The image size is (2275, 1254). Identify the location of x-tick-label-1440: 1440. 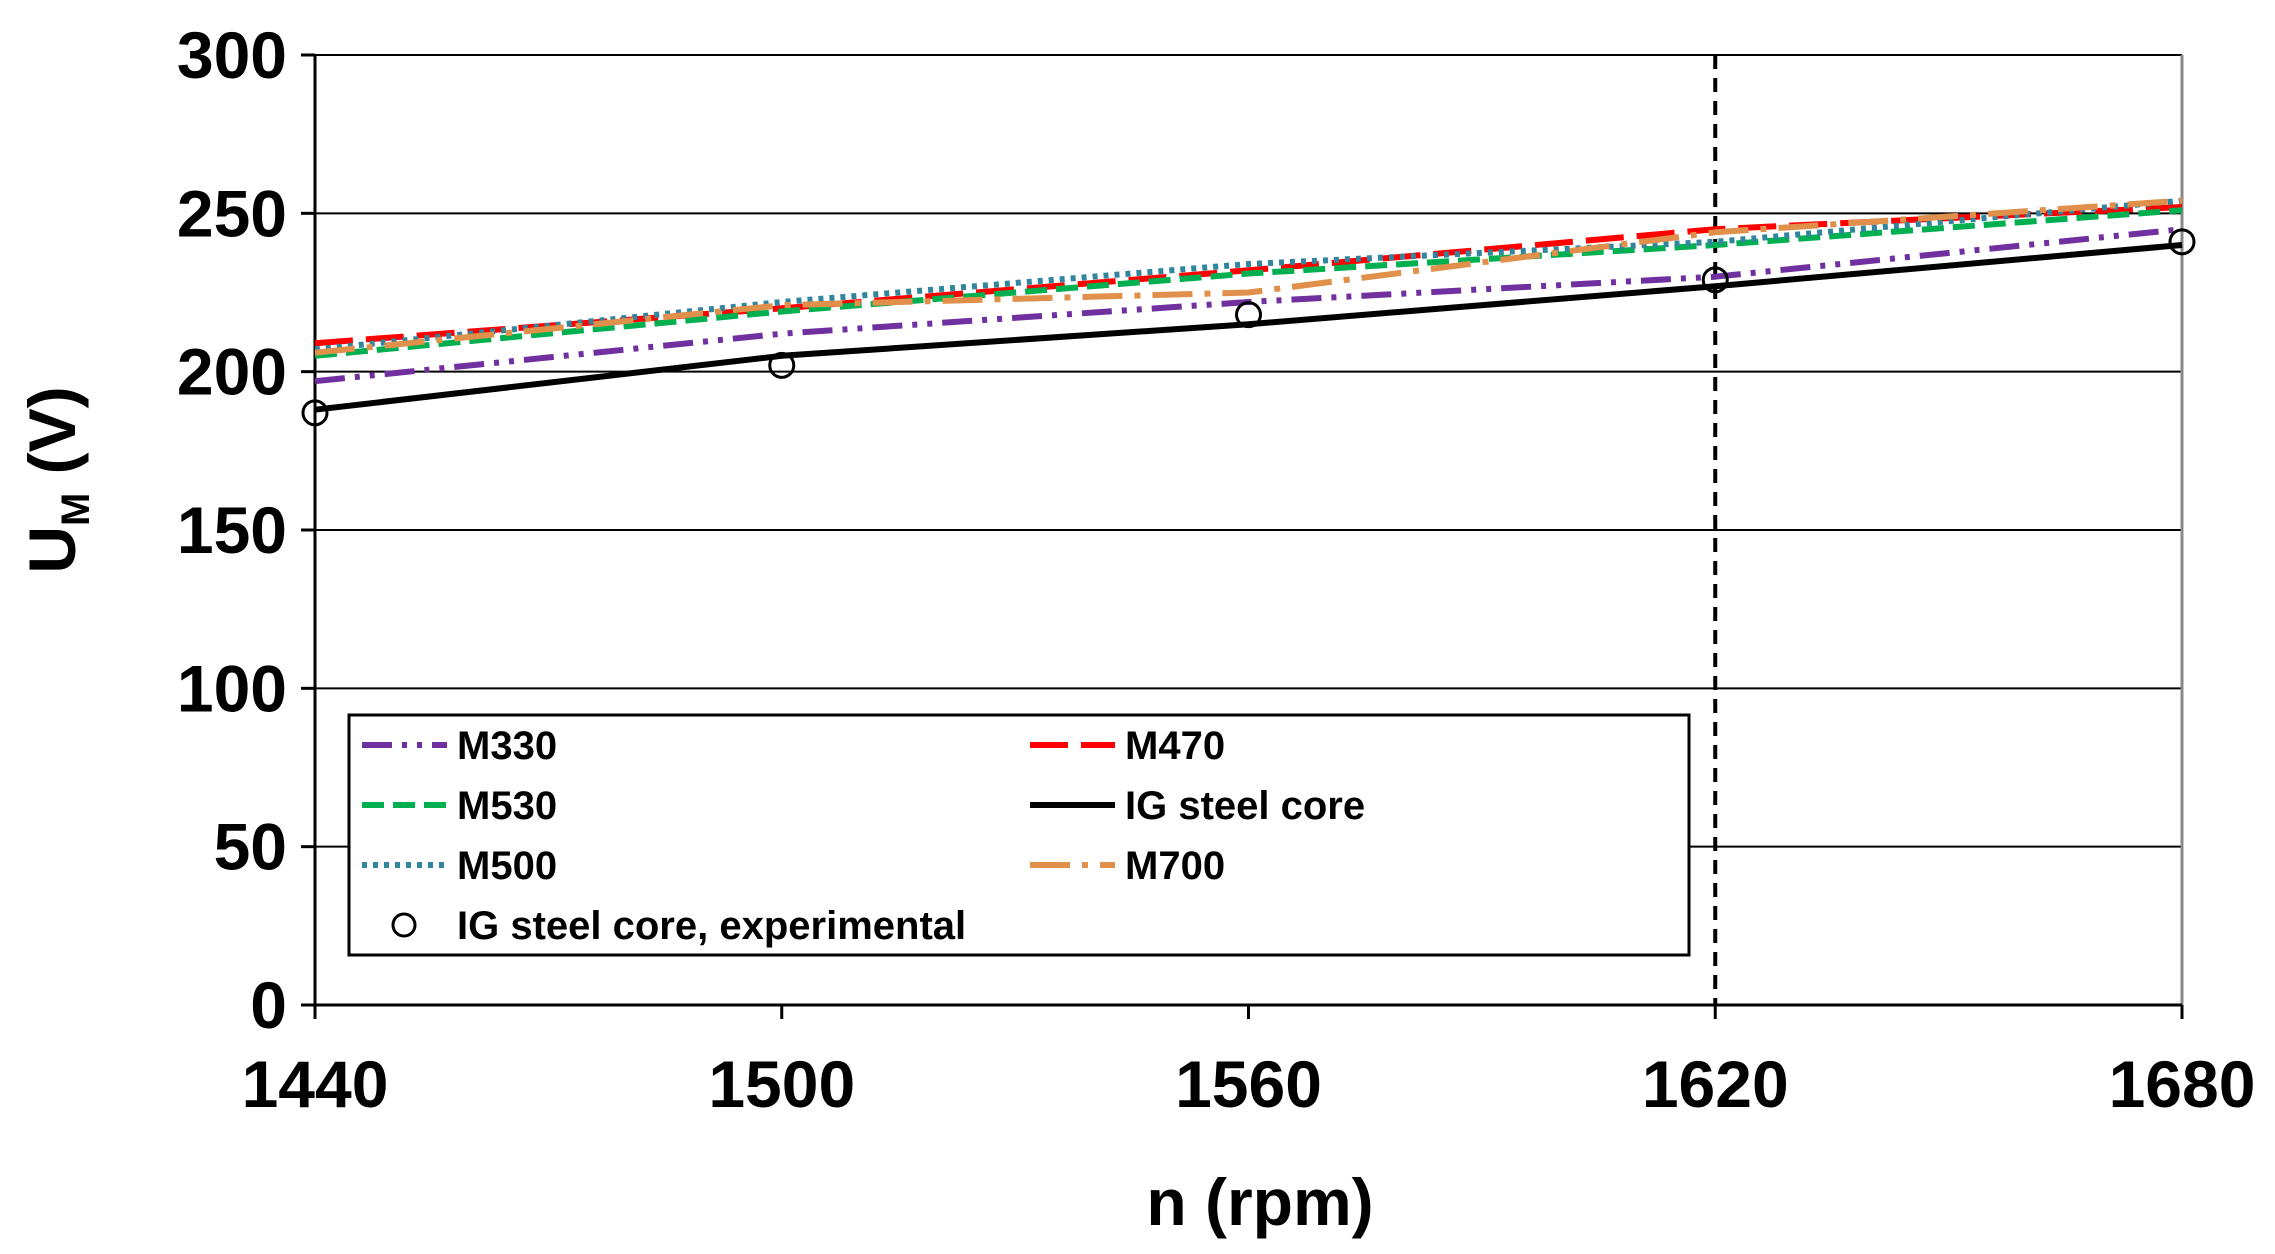
(315, 1084).